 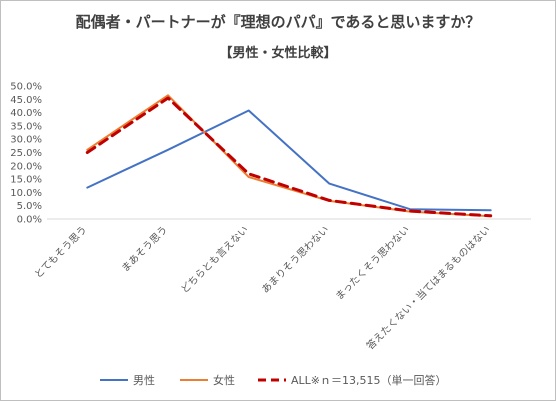 What do you see at coordinates (428, 287) in the screenshot?
I see `x-tick-label: 答えたくない・当てはまるものはない` at bounding box center [428, 287].